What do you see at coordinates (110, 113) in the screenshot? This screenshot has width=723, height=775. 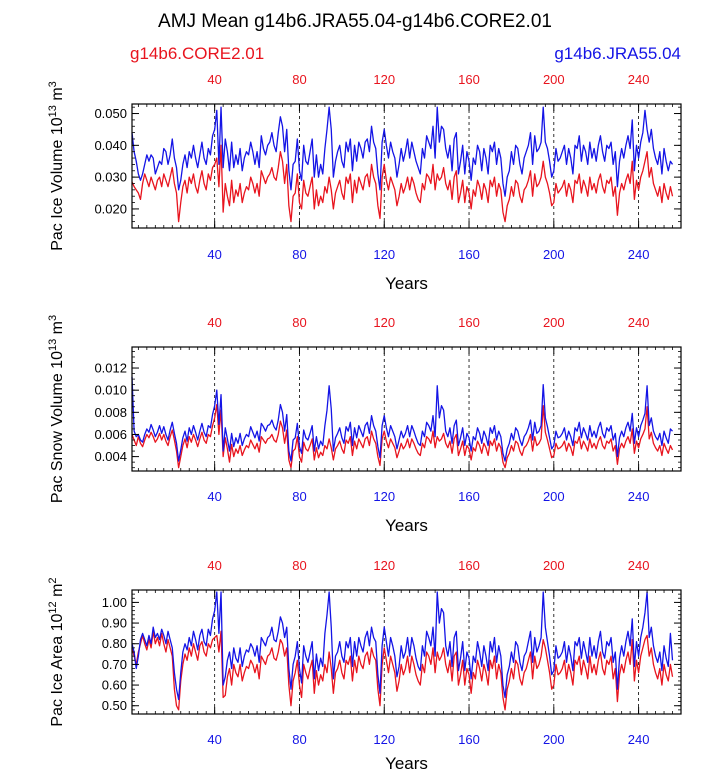 I see `ytick-label: 0.050` at bounding box center [110, 113].